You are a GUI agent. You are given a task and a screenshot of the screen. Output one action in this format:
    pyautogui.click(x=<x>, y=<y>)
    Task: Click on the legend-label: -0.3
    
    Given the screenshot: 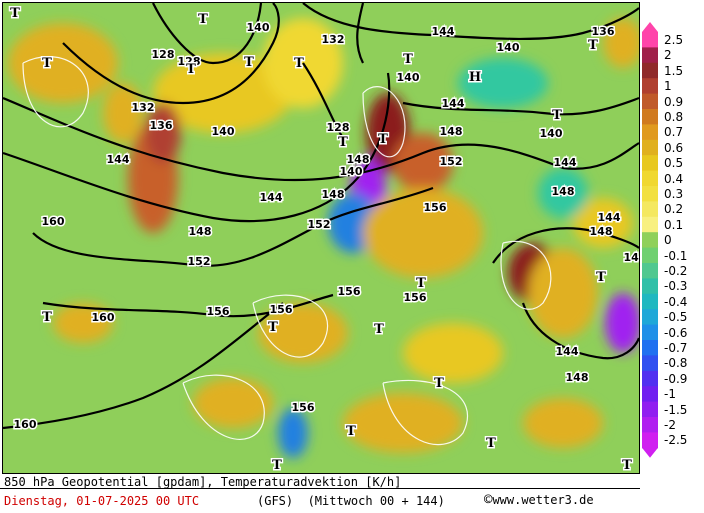 What is the action you would take?
    pyautogui.click(x=676, y=286)
    